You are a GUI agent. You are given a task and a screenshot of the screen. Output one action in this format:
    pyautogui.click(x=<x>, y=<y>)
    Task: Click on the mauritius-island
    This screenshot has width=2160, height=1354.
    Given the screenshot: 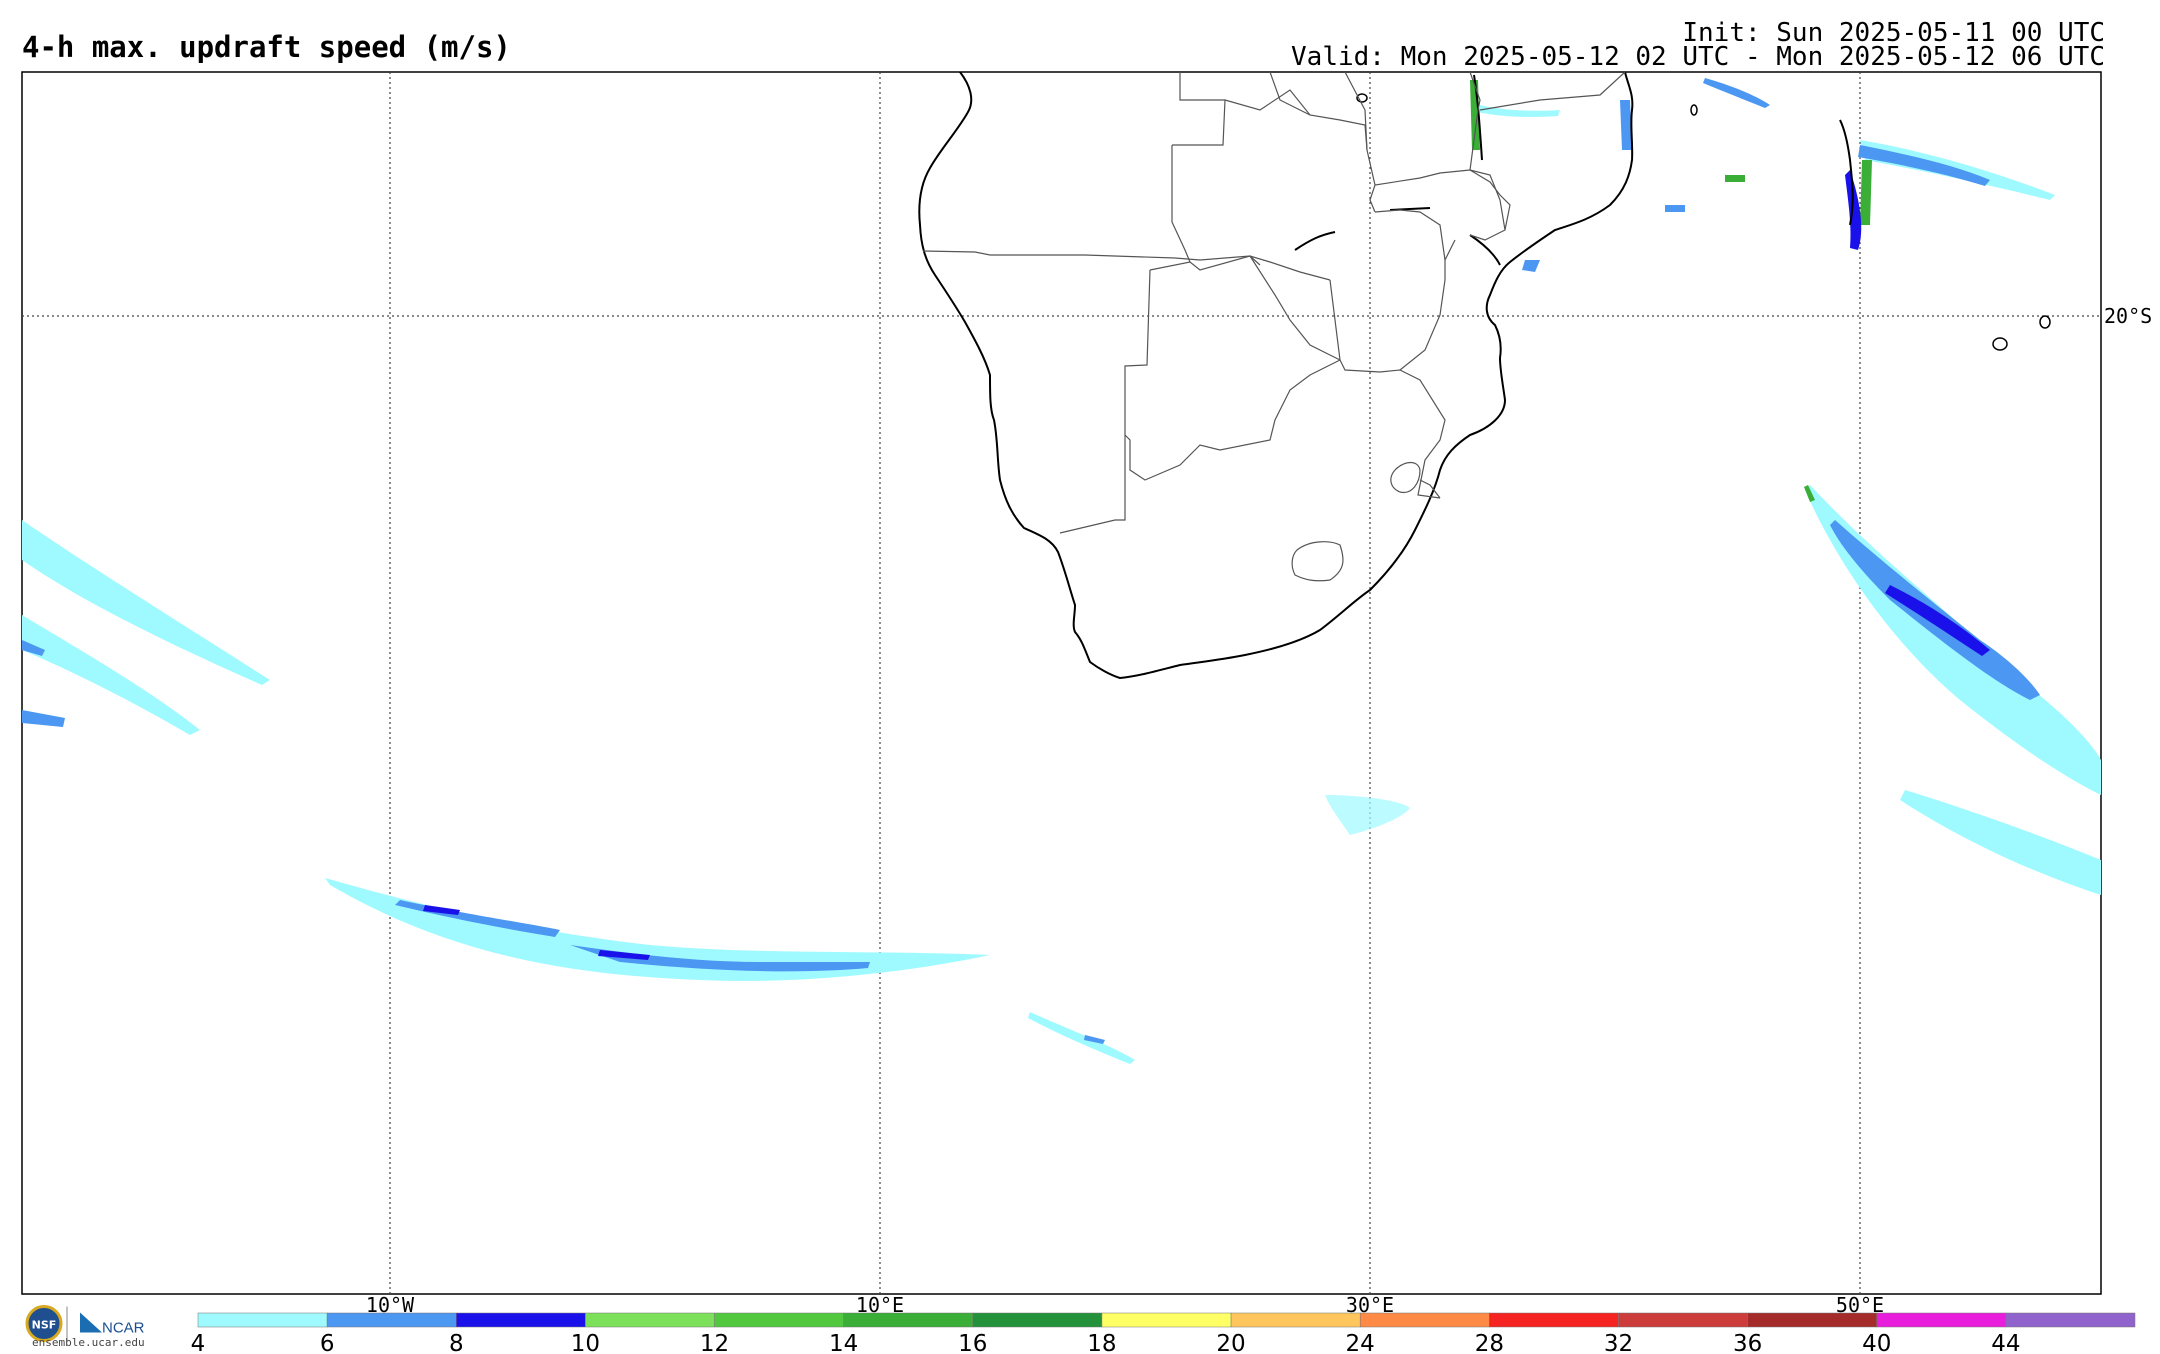 What is the action you would take?
    pyautogui.click(x=2000, y=344)
    